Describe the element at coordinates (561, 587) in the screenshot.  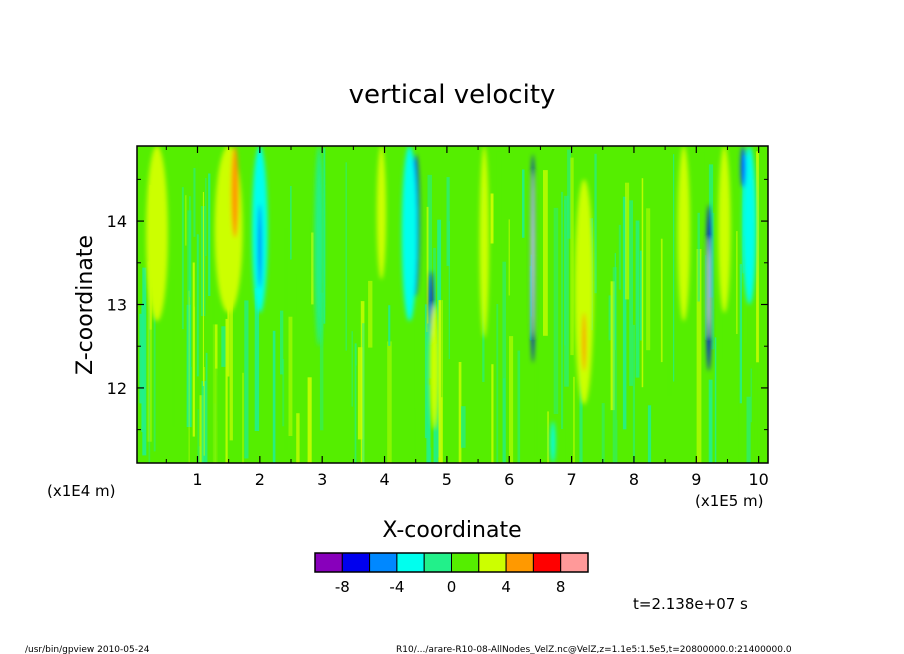
I see `colorbar-tick-label: 8` at that location.